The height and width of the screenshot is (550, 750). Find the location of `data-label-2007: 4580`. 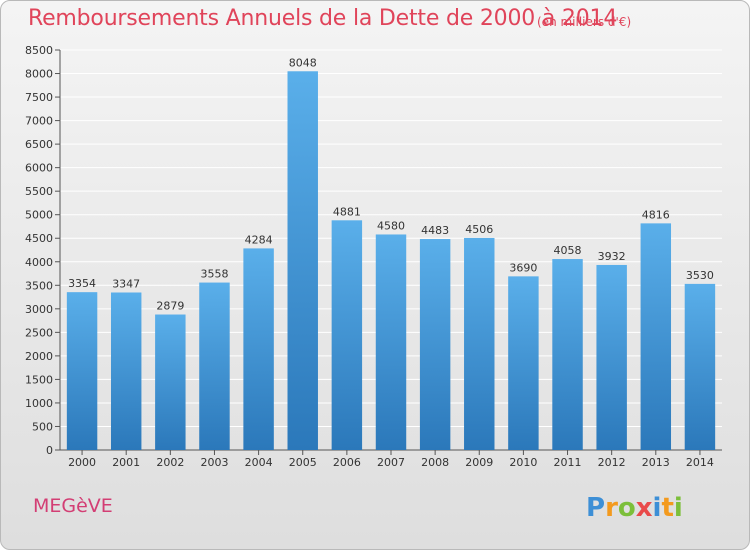

data-label-2007: 4580 is located at coordinates (391, 225).